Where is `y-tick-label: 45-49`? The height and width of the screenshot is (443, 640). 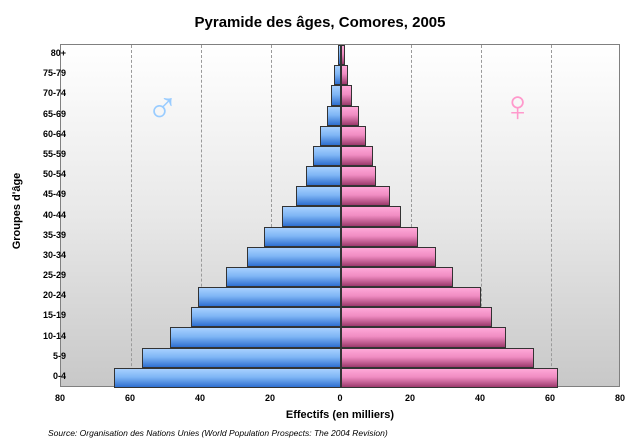
y-tick-label: 45-49 is located at coordinates (54, 194).